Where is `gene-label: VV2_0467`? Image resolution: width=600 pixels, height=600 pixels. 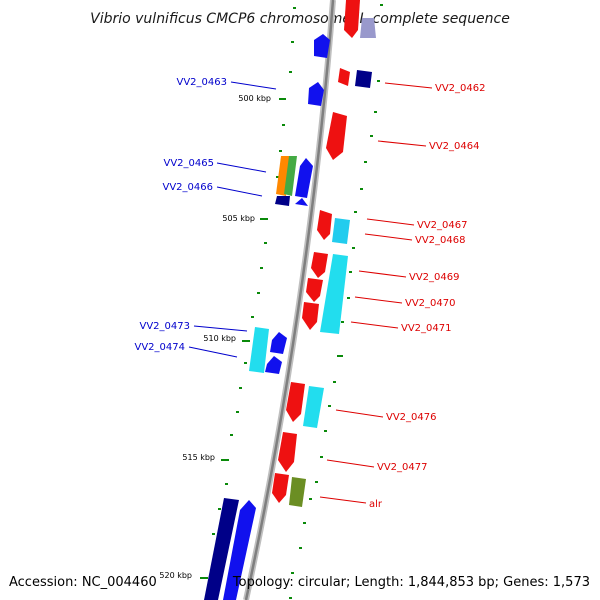 gene-label: VV2_0467 is located at coordinates (442, 225).